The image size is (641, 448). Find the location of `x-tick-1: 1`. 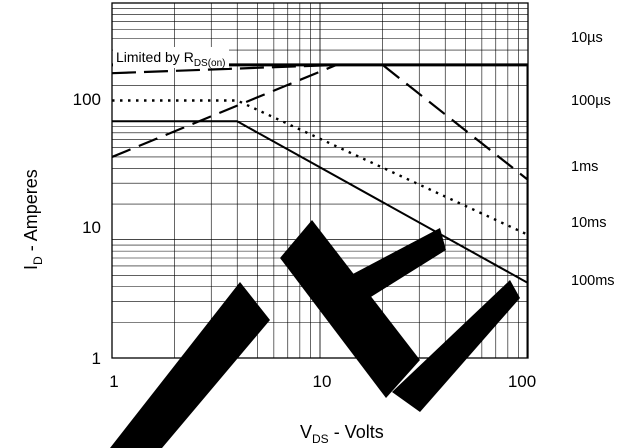

x-tick-1: 1 is located at coordinates (113, 381).